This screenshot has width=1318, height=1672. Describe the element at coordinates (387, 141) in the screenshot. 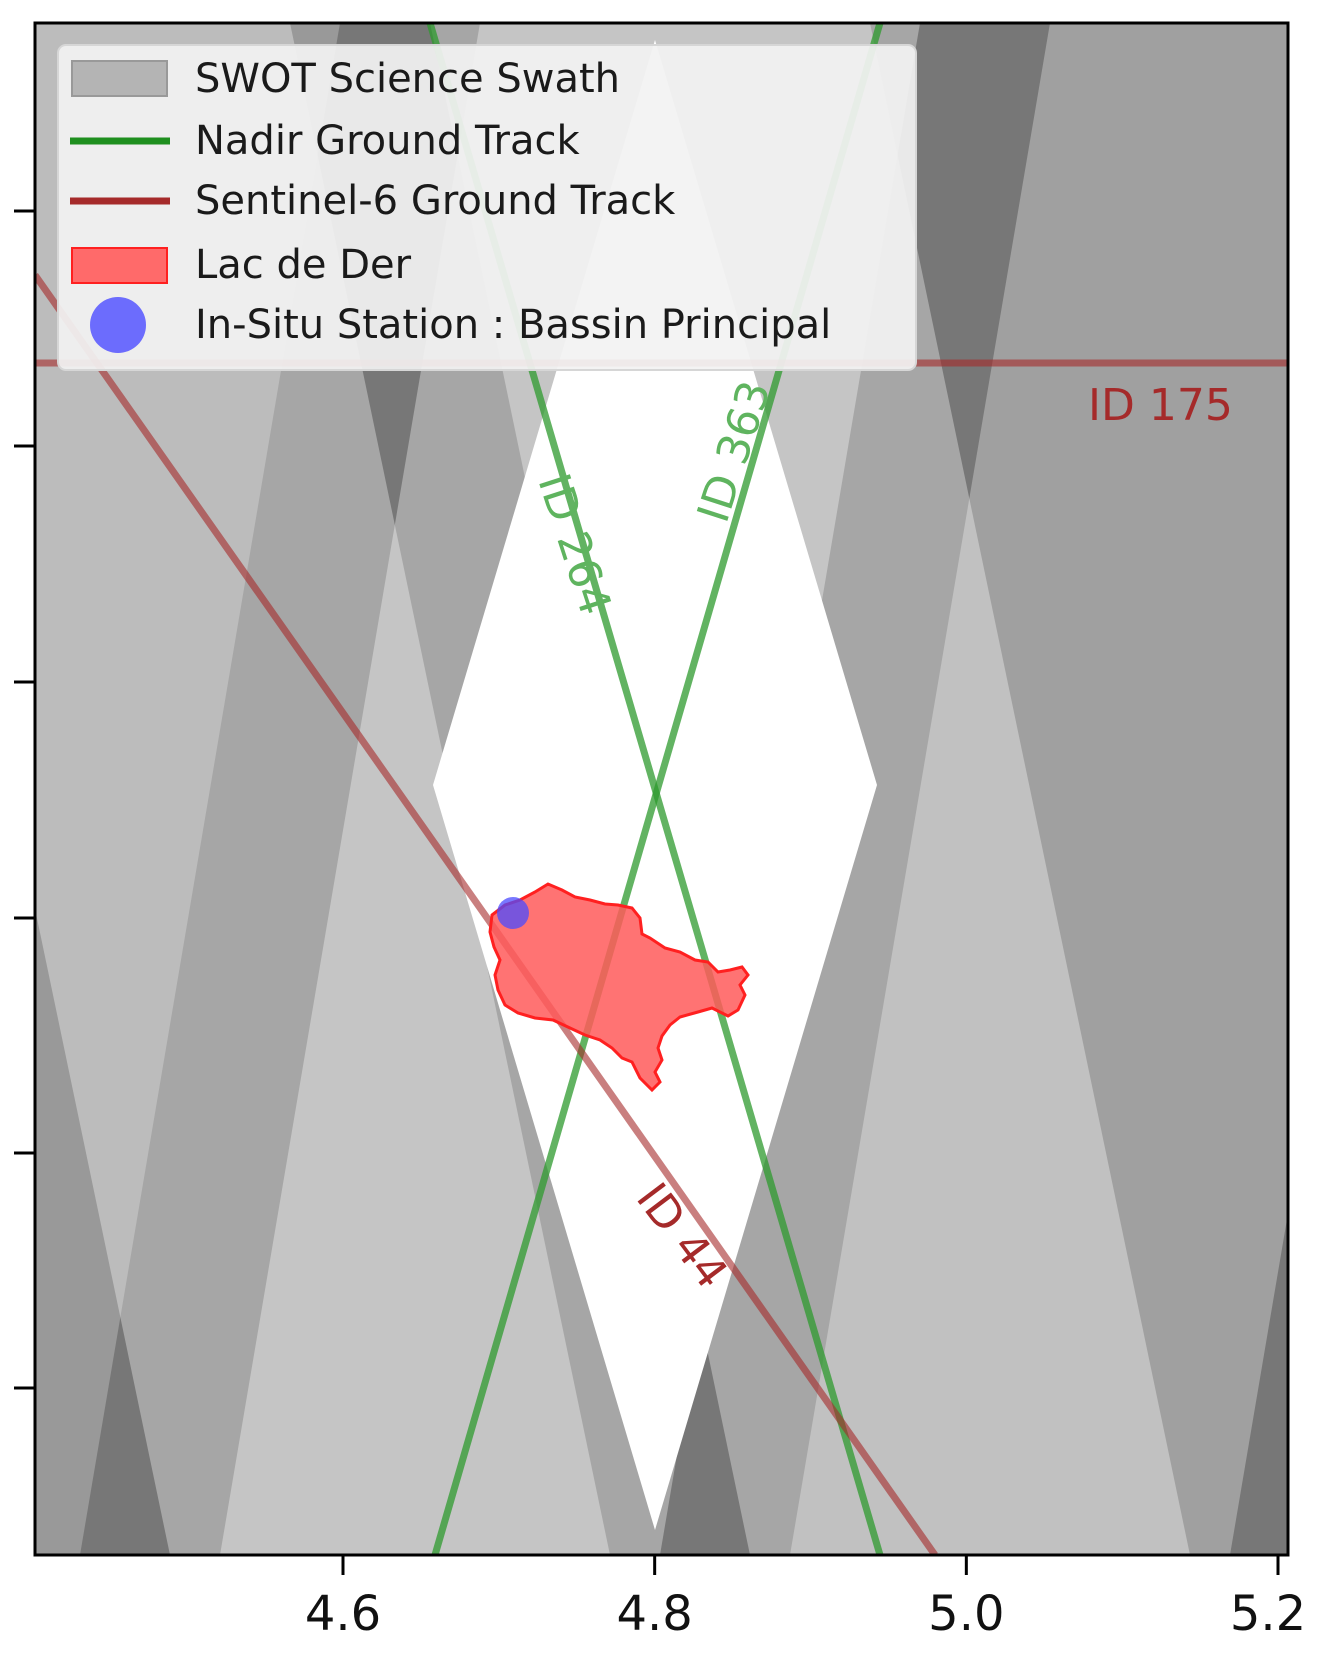

I see `legend-label-nadir: Nadir Ground Track` at that location.